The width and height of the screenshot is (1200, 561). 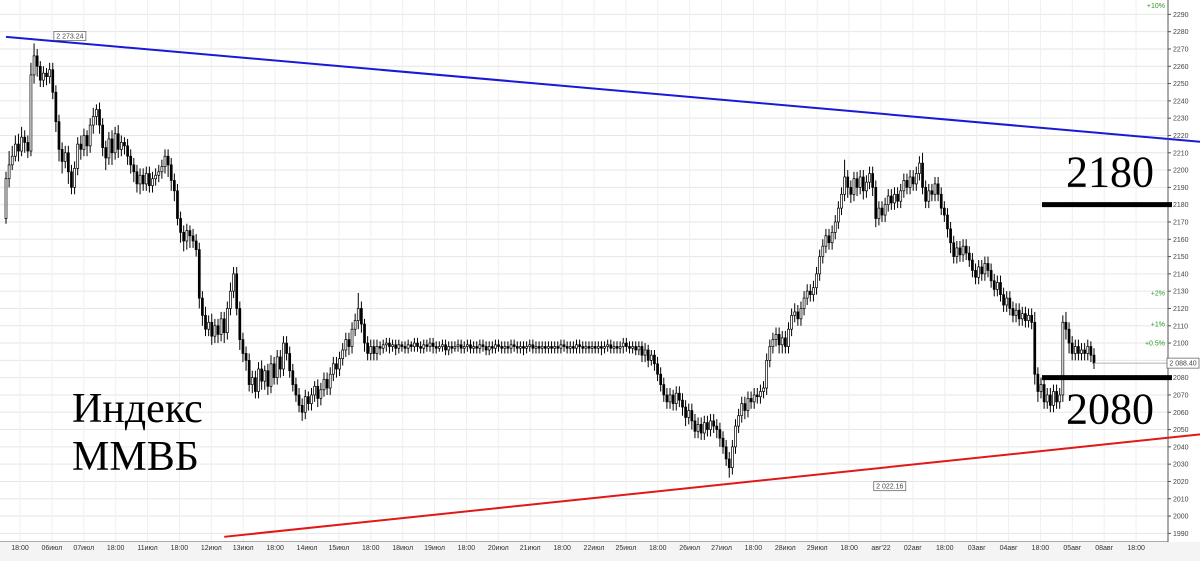 I want to click on time-axis-band, so click(x=600, y=551).